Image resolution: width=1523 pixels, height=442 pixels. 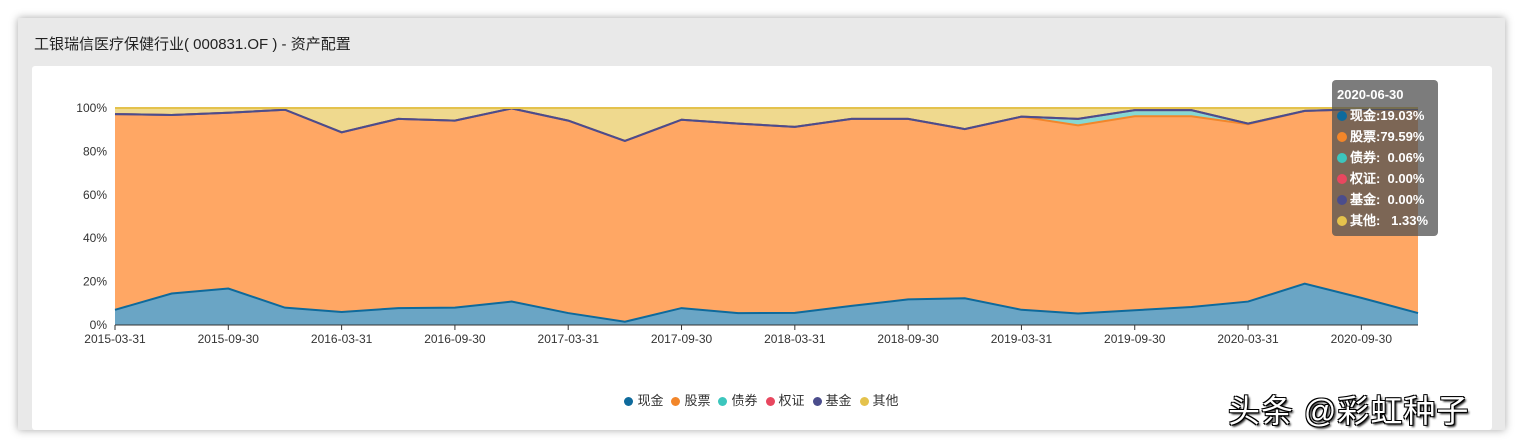 What do you see at coordinates (795, 339) in the screenshot?
I see `x-tick-label: 2018-03-31` at bounding box center [795, 339].